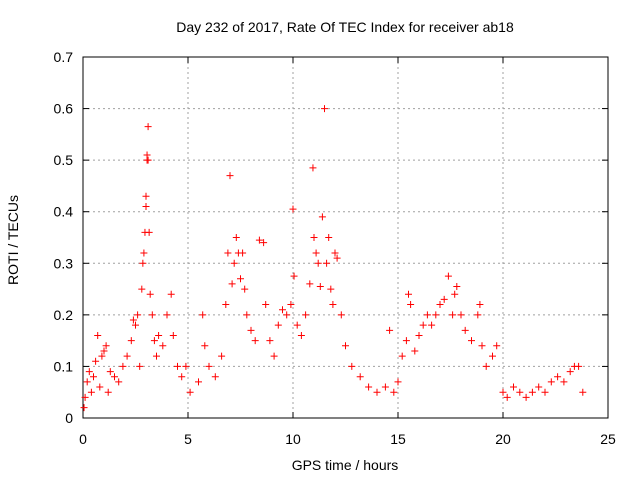 The image size is (640, 480). Describe the element at coordinates (398, 439) in the screenshot. I see `x-tick-label: 15` at that location.